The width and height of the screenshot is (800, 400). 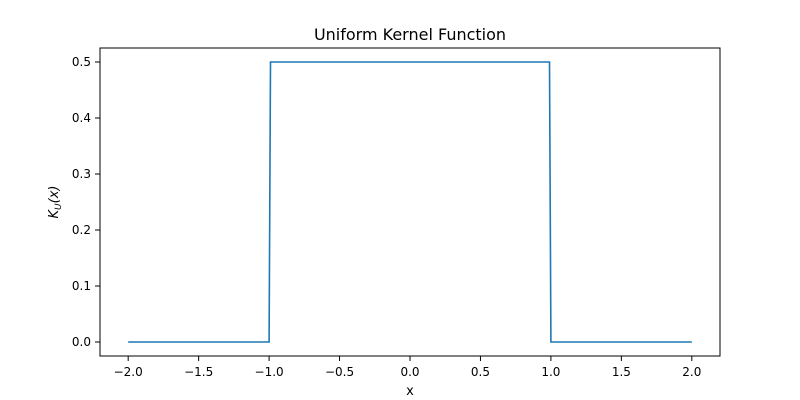 What do you see at coordinates (480, 372) in the screenshot?
I see `x-tick-label: 0.5` at bounding box center [480, 372].